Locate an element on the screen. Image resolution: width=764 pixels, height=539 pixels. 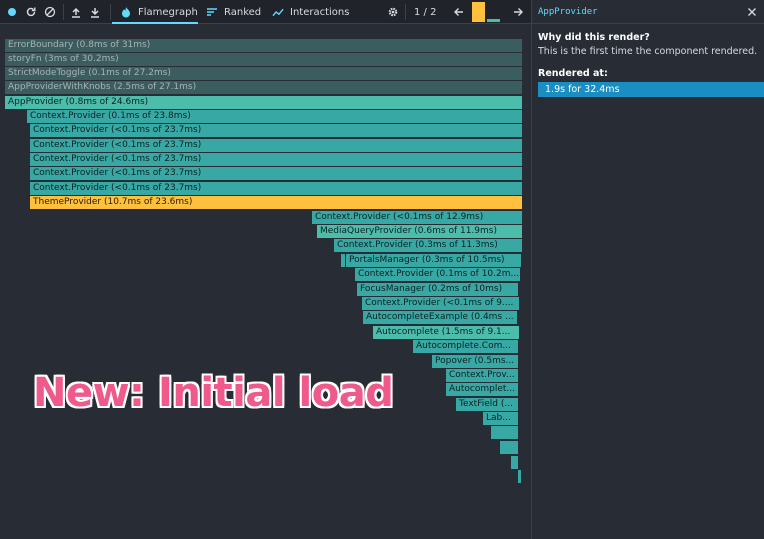
flame-node: FocusManager (0.2ms of 10ms) is located at coordinates (438, 289).